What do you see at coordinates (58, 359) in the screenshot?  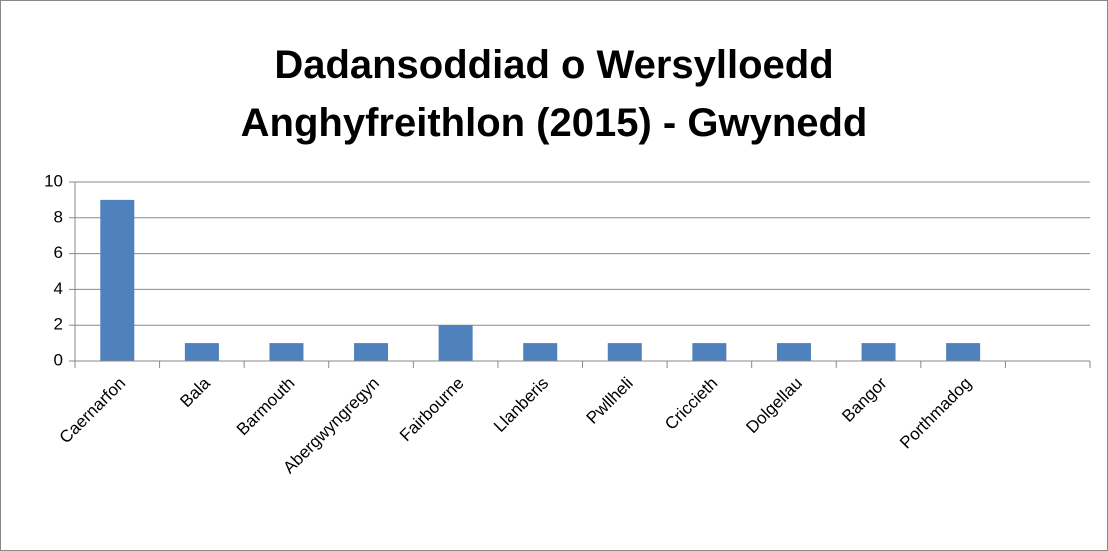 I see `y-tick-label: 0` at bounding box center [58, 359].